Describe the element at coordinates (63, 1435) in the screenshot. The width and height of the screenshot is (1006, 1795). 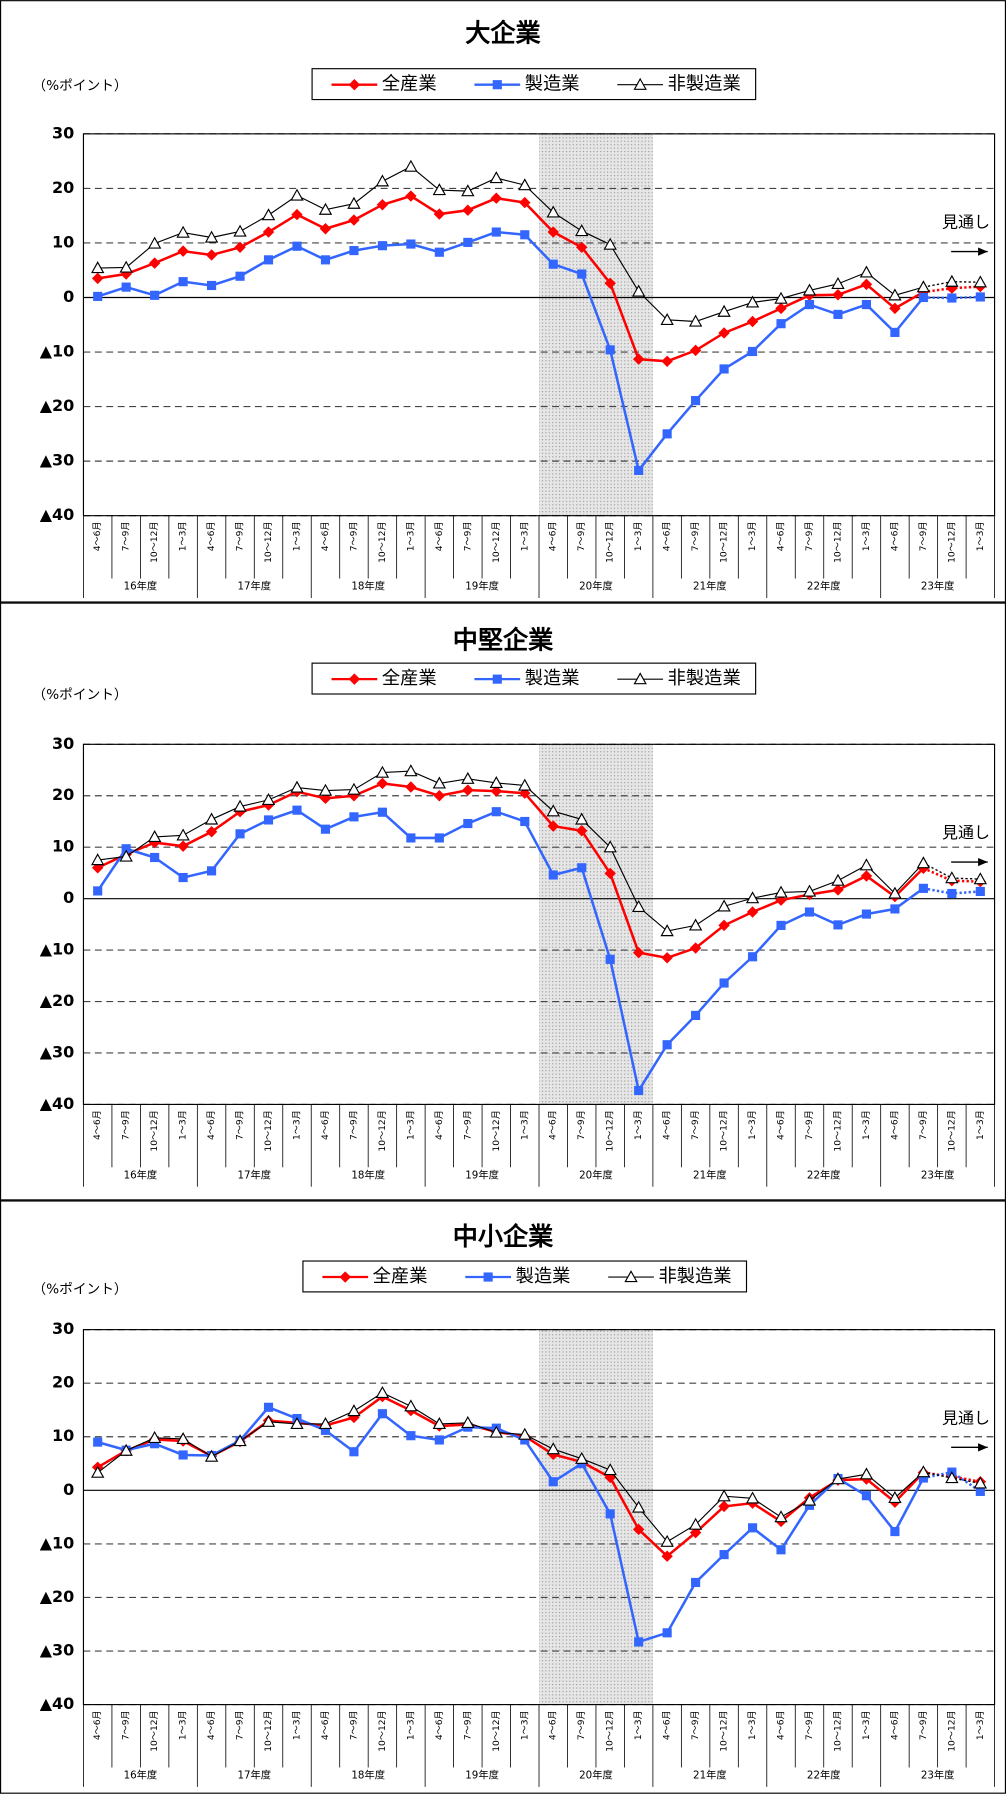
I see `y-tick-label: 10` at that location.